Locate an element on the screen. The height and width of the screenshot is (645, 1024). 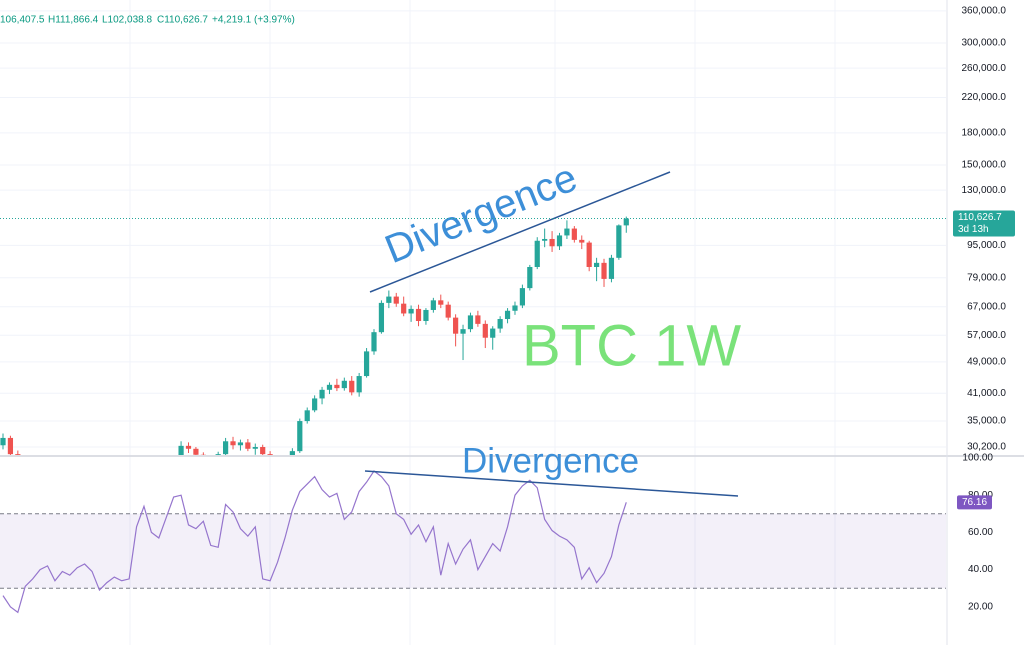
close-value: C110,626.7 is located at coordinates (182, 20).